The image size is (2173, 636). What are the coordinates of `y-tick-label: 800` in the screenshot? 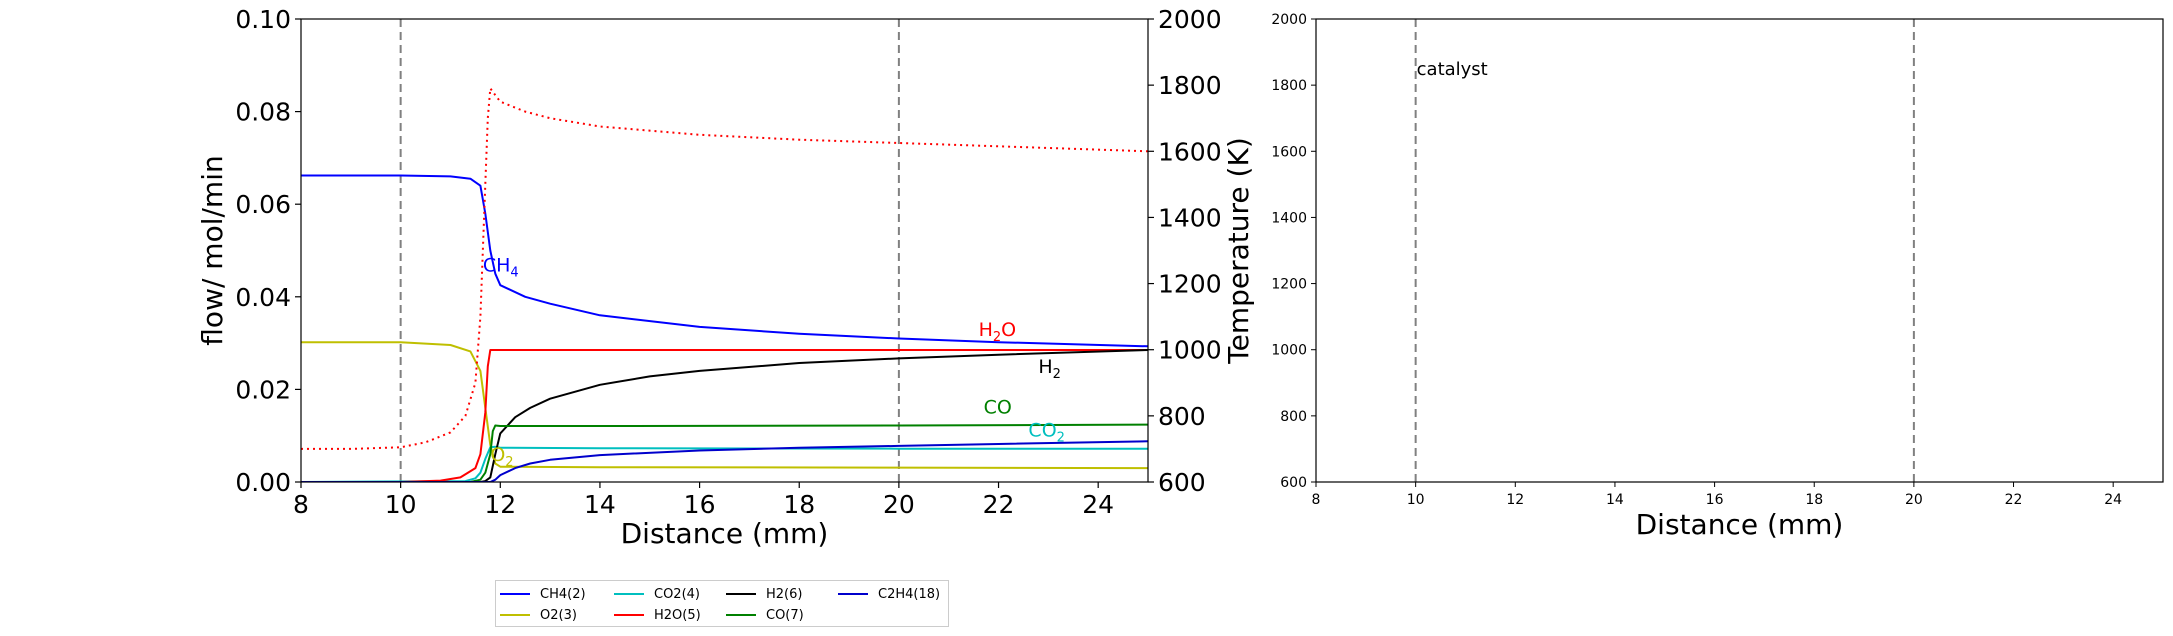 It's located at (1293, 417).